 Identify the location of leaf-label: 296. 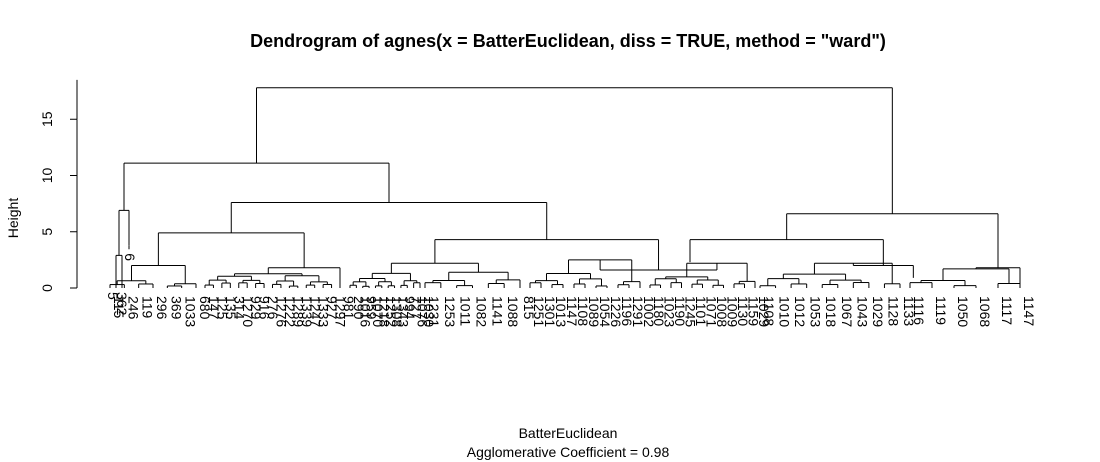
(162, 308).